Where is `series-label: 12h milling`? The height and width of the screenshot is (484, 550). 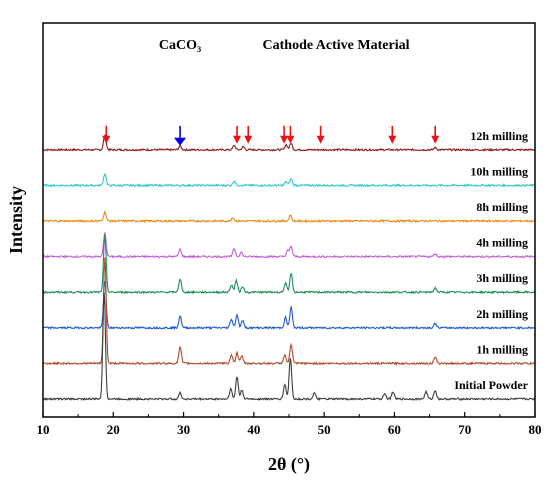 series-label: 12h milling is located at coordinates (499, 136).